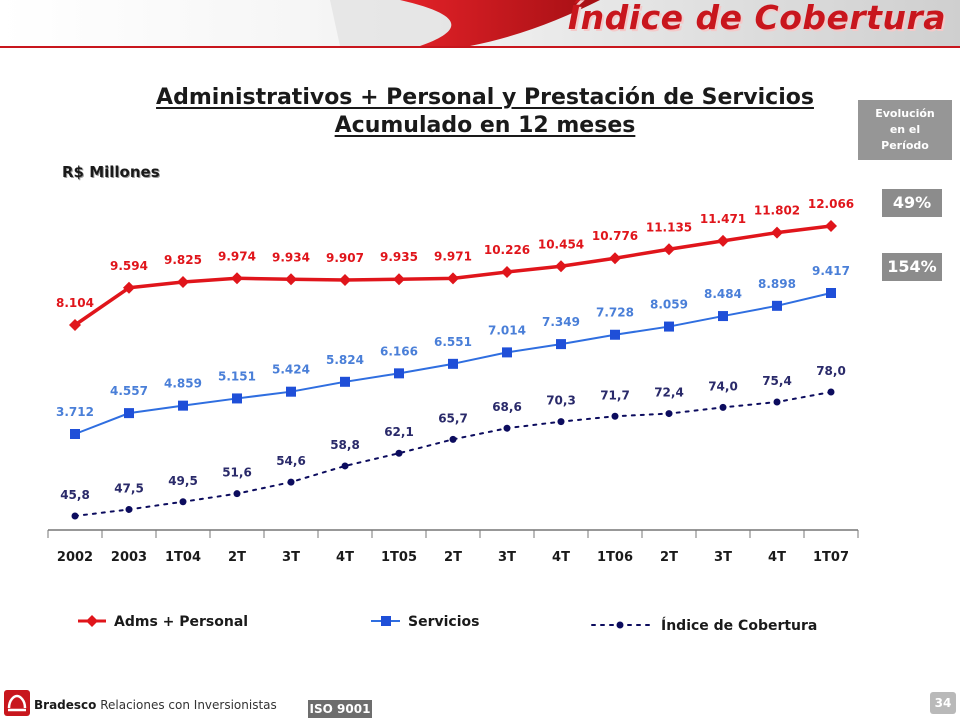 The height and width of the screenshot is (720, 960). What do you see at coordinates (345, 445) in the screenshot?
I see `indice-data-label: 58,8` at bounding box center [345, 445].